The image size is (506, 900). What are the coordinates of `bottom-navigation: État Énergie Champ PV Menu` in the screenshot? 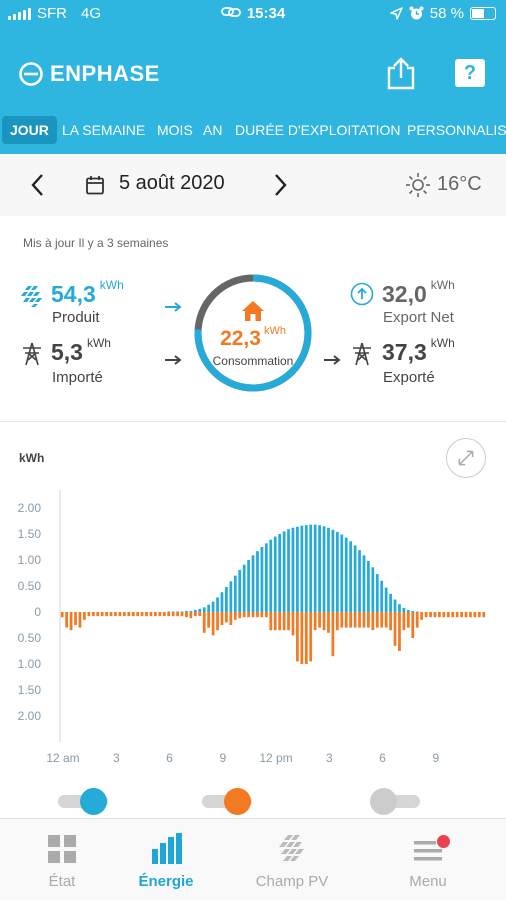 It's located at (253, 859).